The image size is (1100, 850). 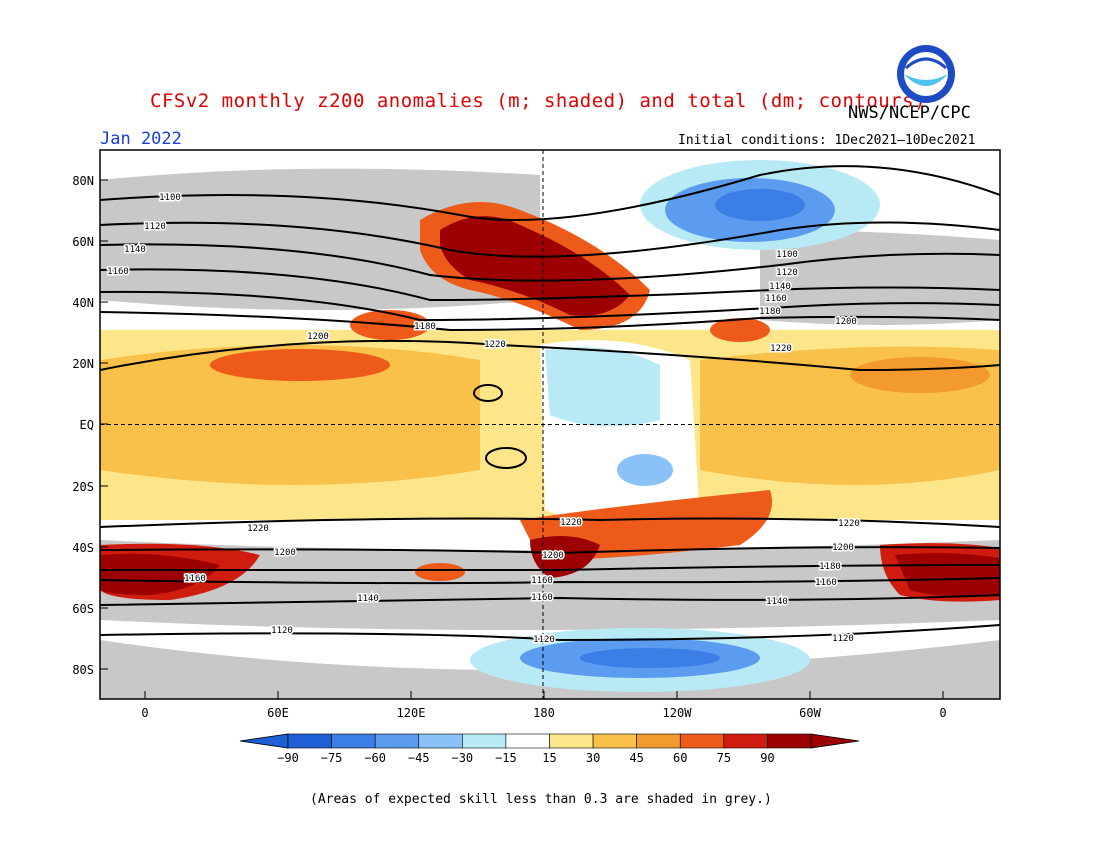 What do you see at coordinates (83, 670) in the screenshot?
I see `lat-label: 80S` at bounding box center [83, 670].